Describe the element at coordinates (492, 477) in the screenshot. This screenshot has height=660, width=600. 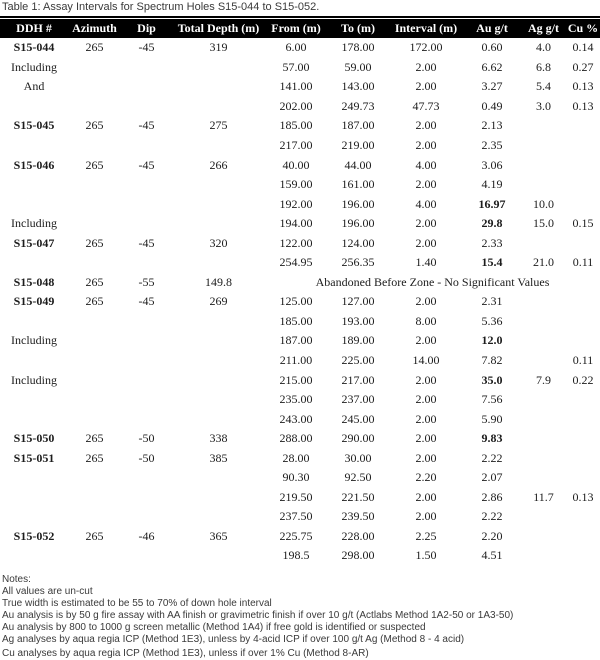
I see `cell-au: 2.07` at that location.